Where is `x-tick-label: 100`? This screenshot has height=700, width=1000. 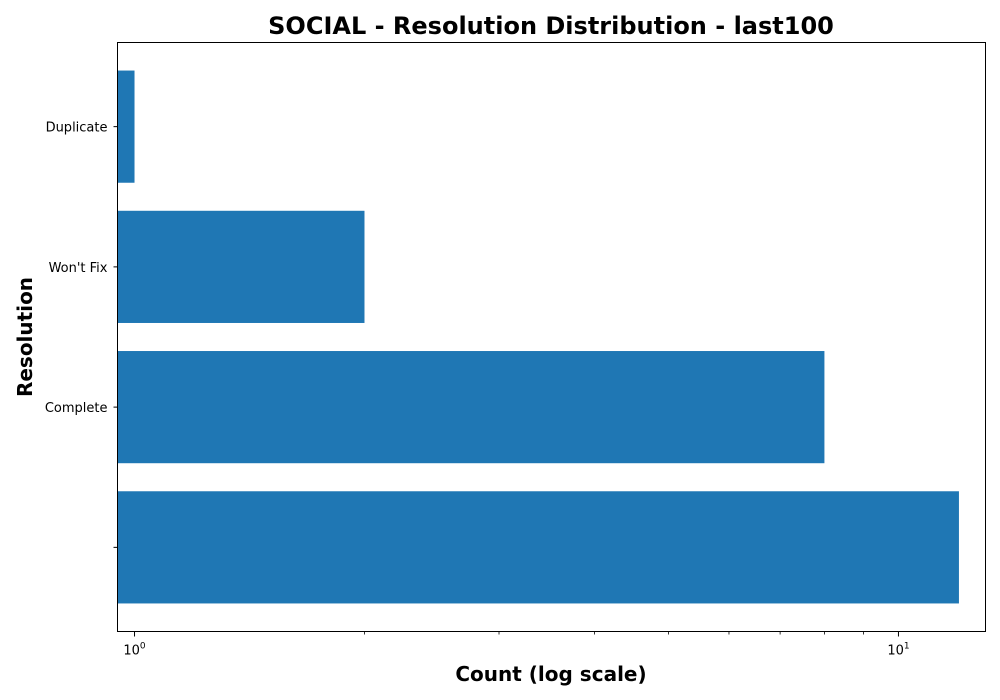
x-tick-label: 100 is located at coordinates (134, 650).